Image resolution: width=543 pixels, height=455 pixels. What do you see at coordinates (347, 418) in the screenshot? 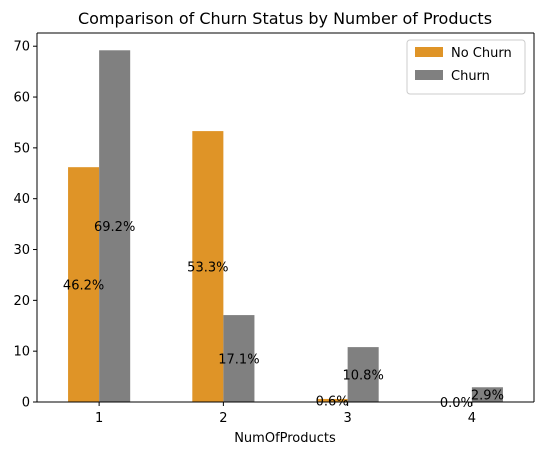
I see `x-tick-label-3: 3` at bounding box center [347, 418].